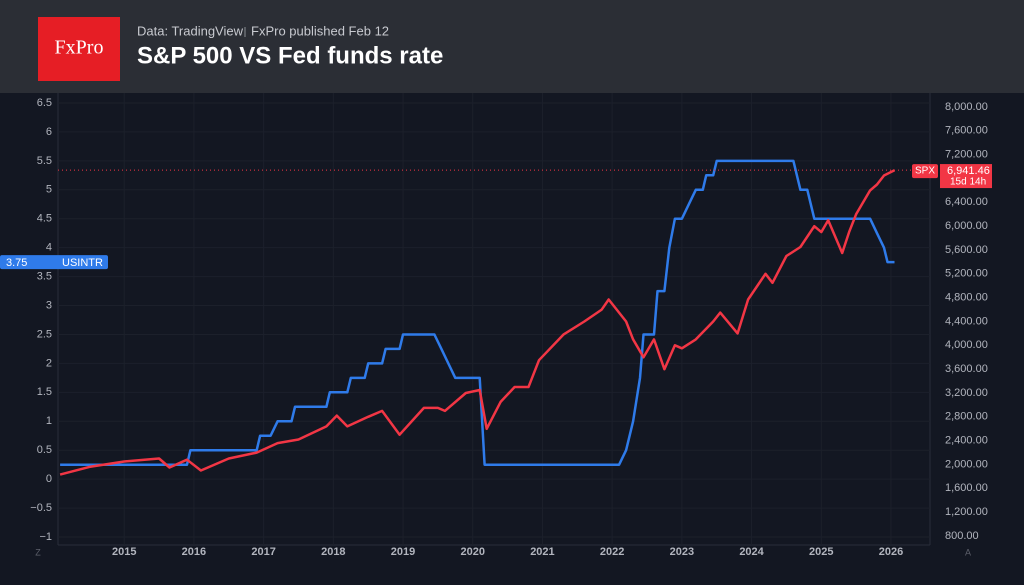 This screenshot has width=1024, height=585. What do you see at coordinates (190, 30) in the screenshot?
I see `source: Data: TradingView` at bounding box center [190, 30].